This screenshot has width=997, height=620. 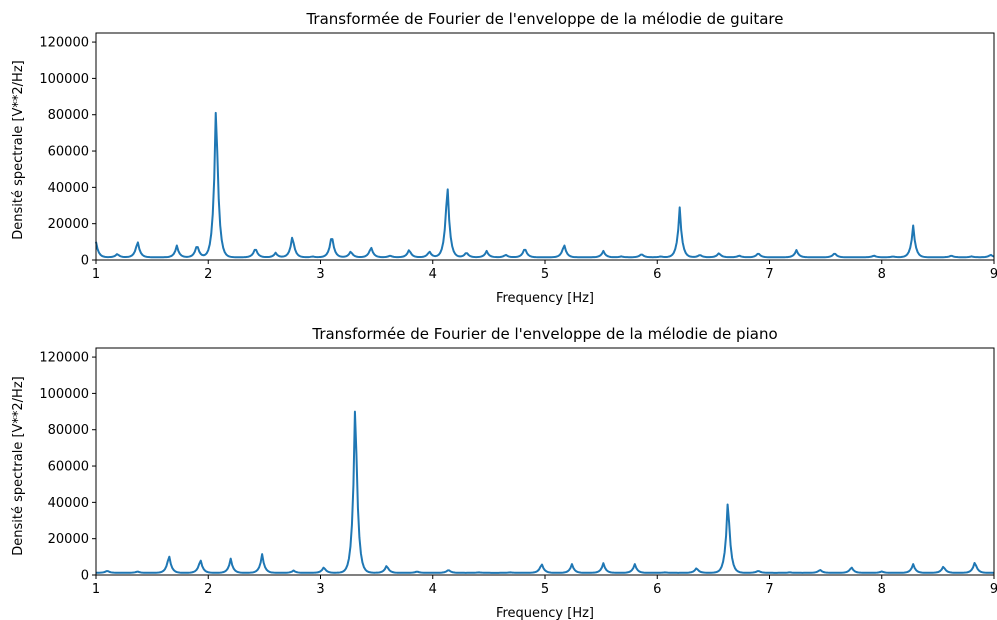 What do you see at coordinates (18, 149) in the screenshot?
I see `top-plot-ylabel: Densité spectrale [V**2/Hz]` at bounding box center [18, 149].